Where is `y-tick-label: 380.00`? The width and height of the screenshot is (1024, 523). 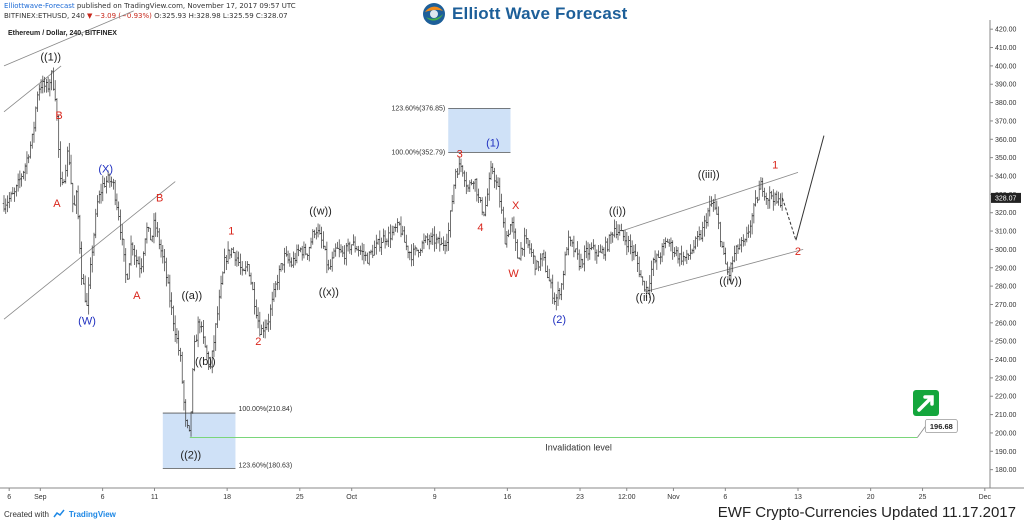 y-tick-label: 380.00 is located at coordinates (1006, 103).